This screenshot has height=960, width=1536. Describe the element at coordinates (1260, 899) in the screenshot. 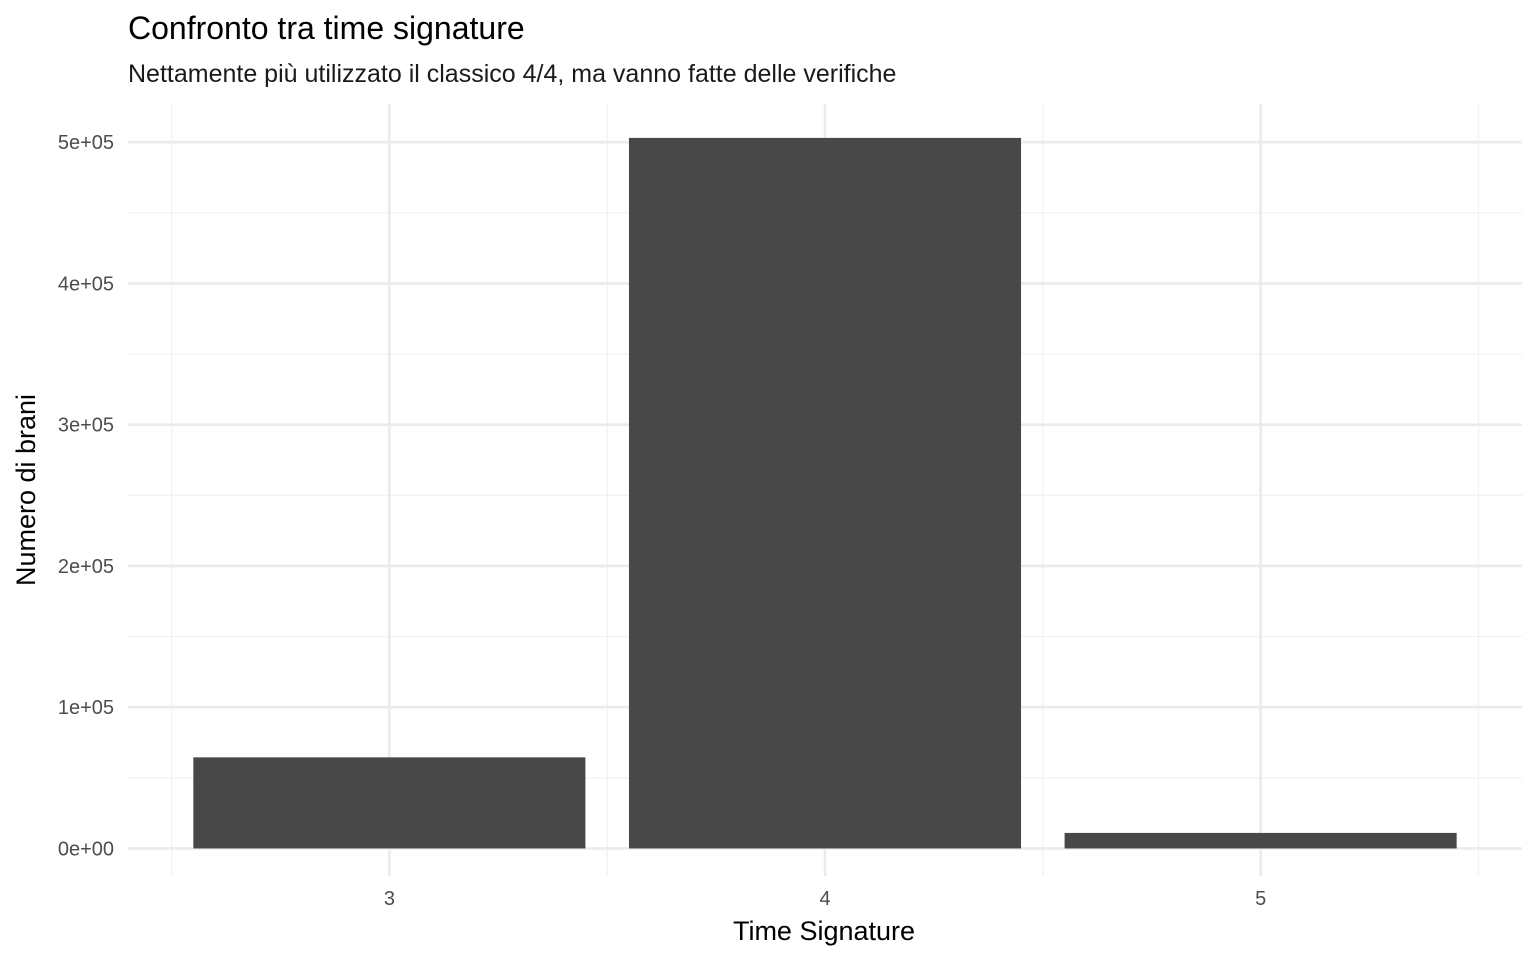

I see `x-tick-label: 5` at that location.